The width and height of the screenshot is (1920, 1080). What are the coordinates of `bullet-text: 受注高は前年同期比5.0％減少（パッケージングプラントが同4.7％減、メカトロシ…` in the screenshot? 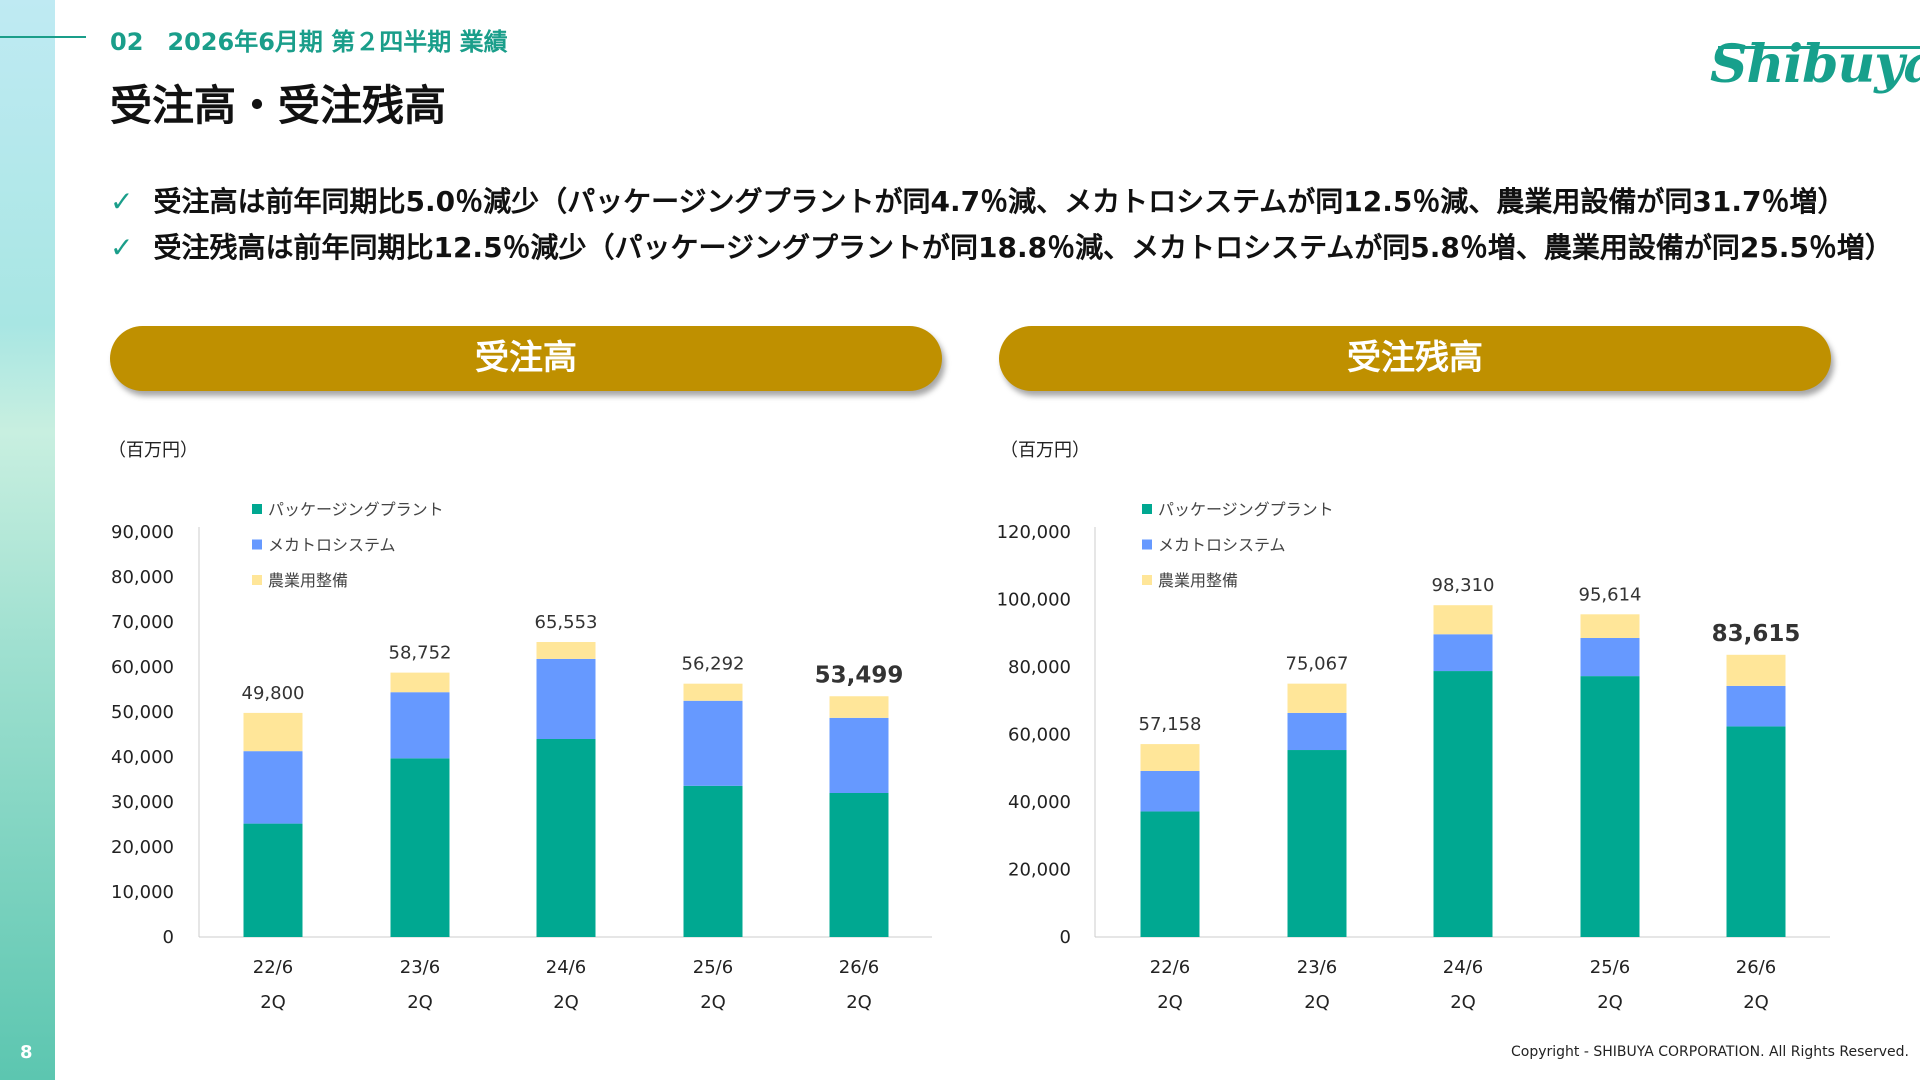 It's located at (999, 201).